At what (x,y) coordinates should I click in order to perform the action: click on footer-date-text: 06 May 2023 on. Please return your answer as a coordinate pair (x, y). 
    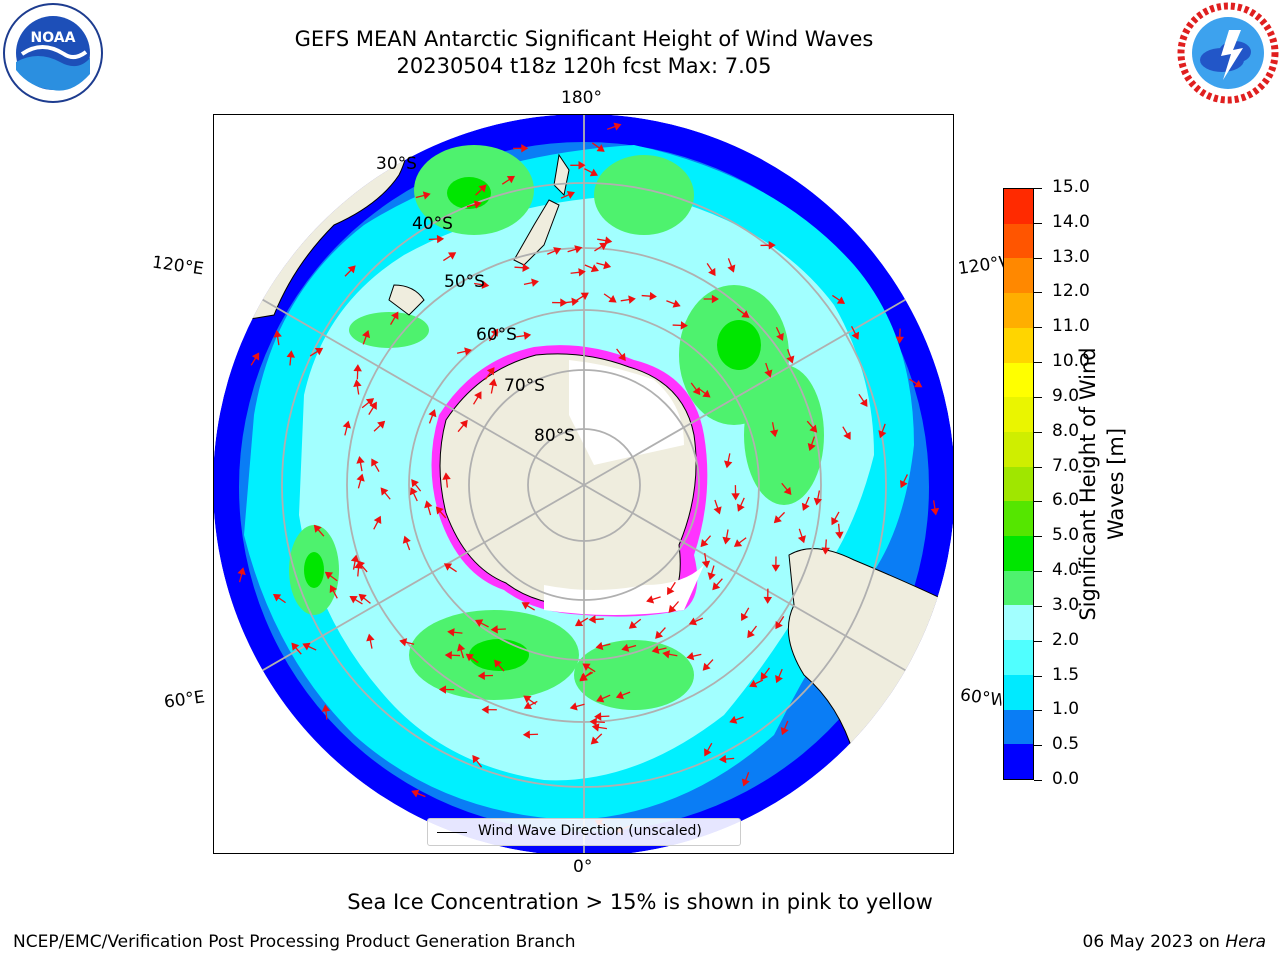
    Looking at the image, I should click on (1154, 942).